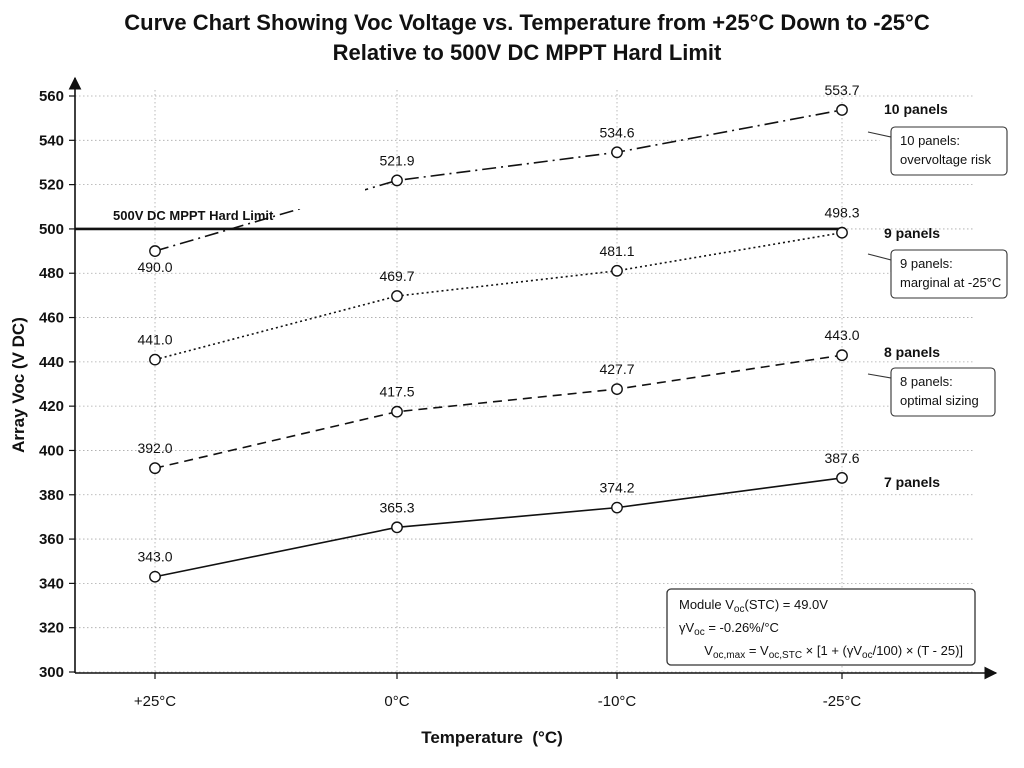 The image size is (1024, 768). Describe the element at coordinates (193, 215) in the screenshot. I see `mppt-limit-label: 500V DC MPPT Hard Limit` at that location.